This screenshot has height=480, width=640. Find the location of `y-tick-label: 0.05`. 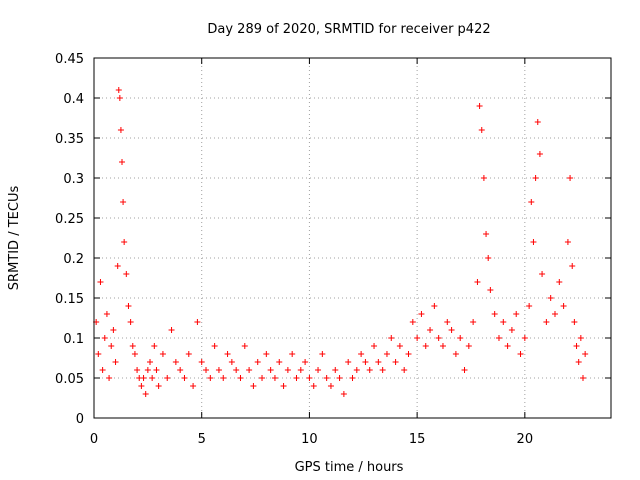

y-tick-label: 0.05 is located at coordinates (69, 379).